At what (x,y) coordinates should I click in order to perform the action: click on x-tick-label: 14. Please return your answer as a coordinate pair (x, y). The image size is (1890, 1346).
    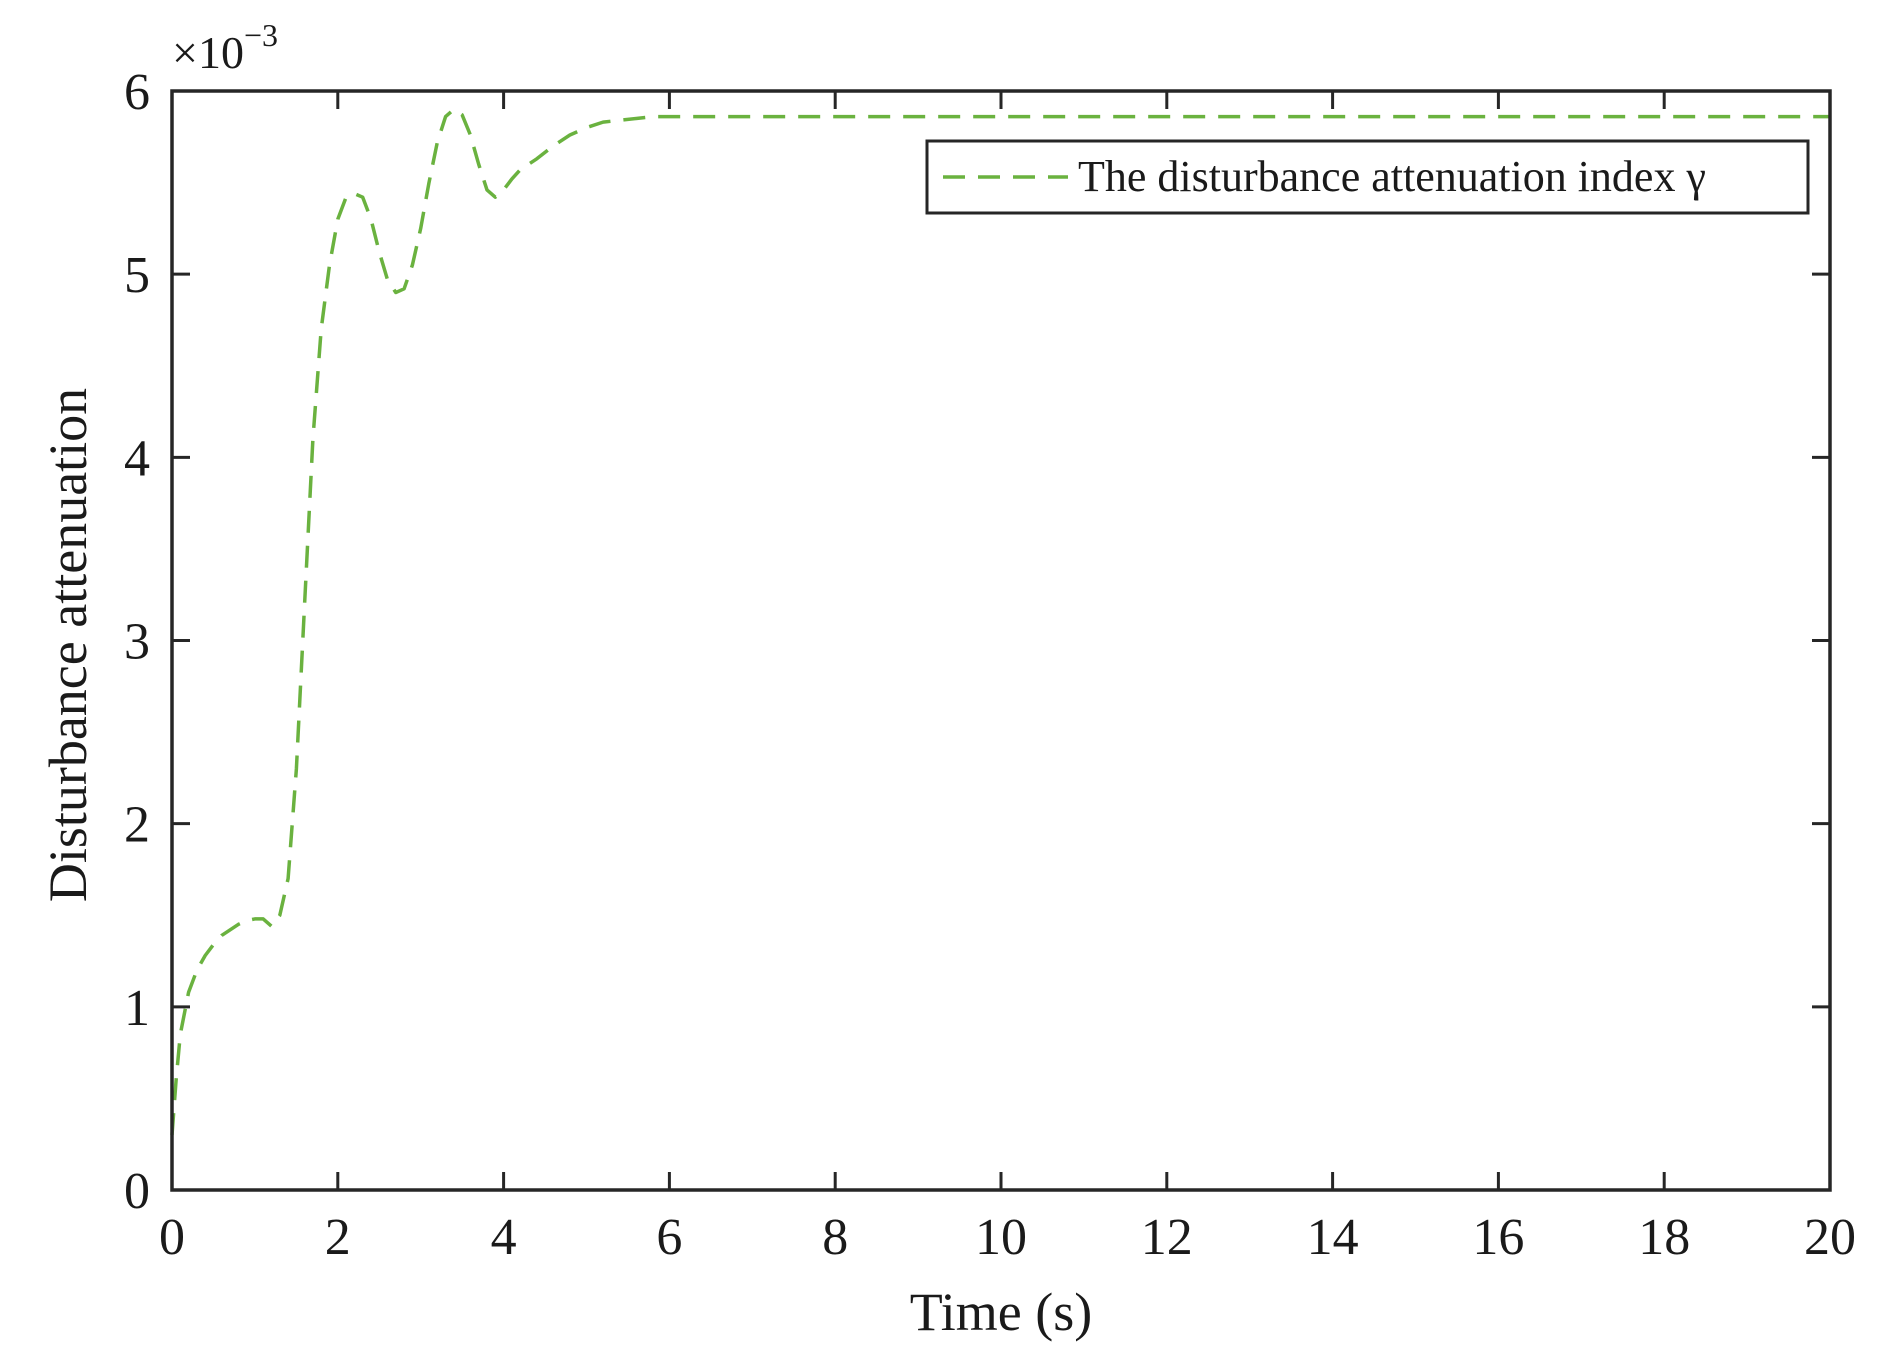
    Looking at the image, I should click on (1333, 1237).